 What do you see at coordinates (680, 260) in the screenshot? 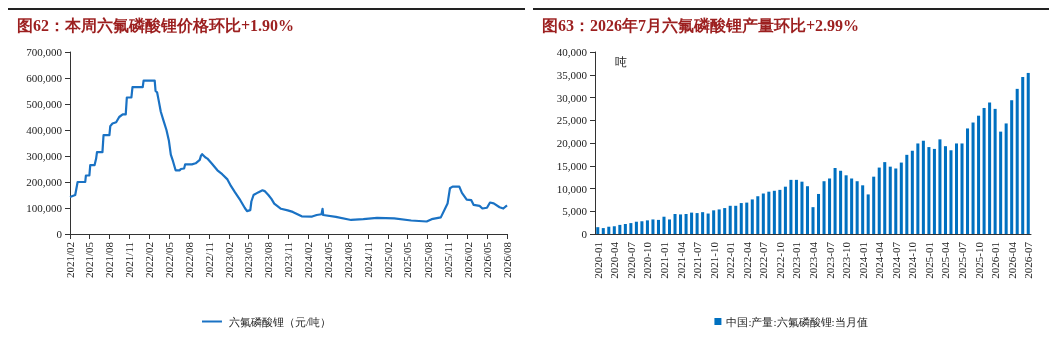
I see `x-tick-label: 2021-04` at bounding box center [680, 260].